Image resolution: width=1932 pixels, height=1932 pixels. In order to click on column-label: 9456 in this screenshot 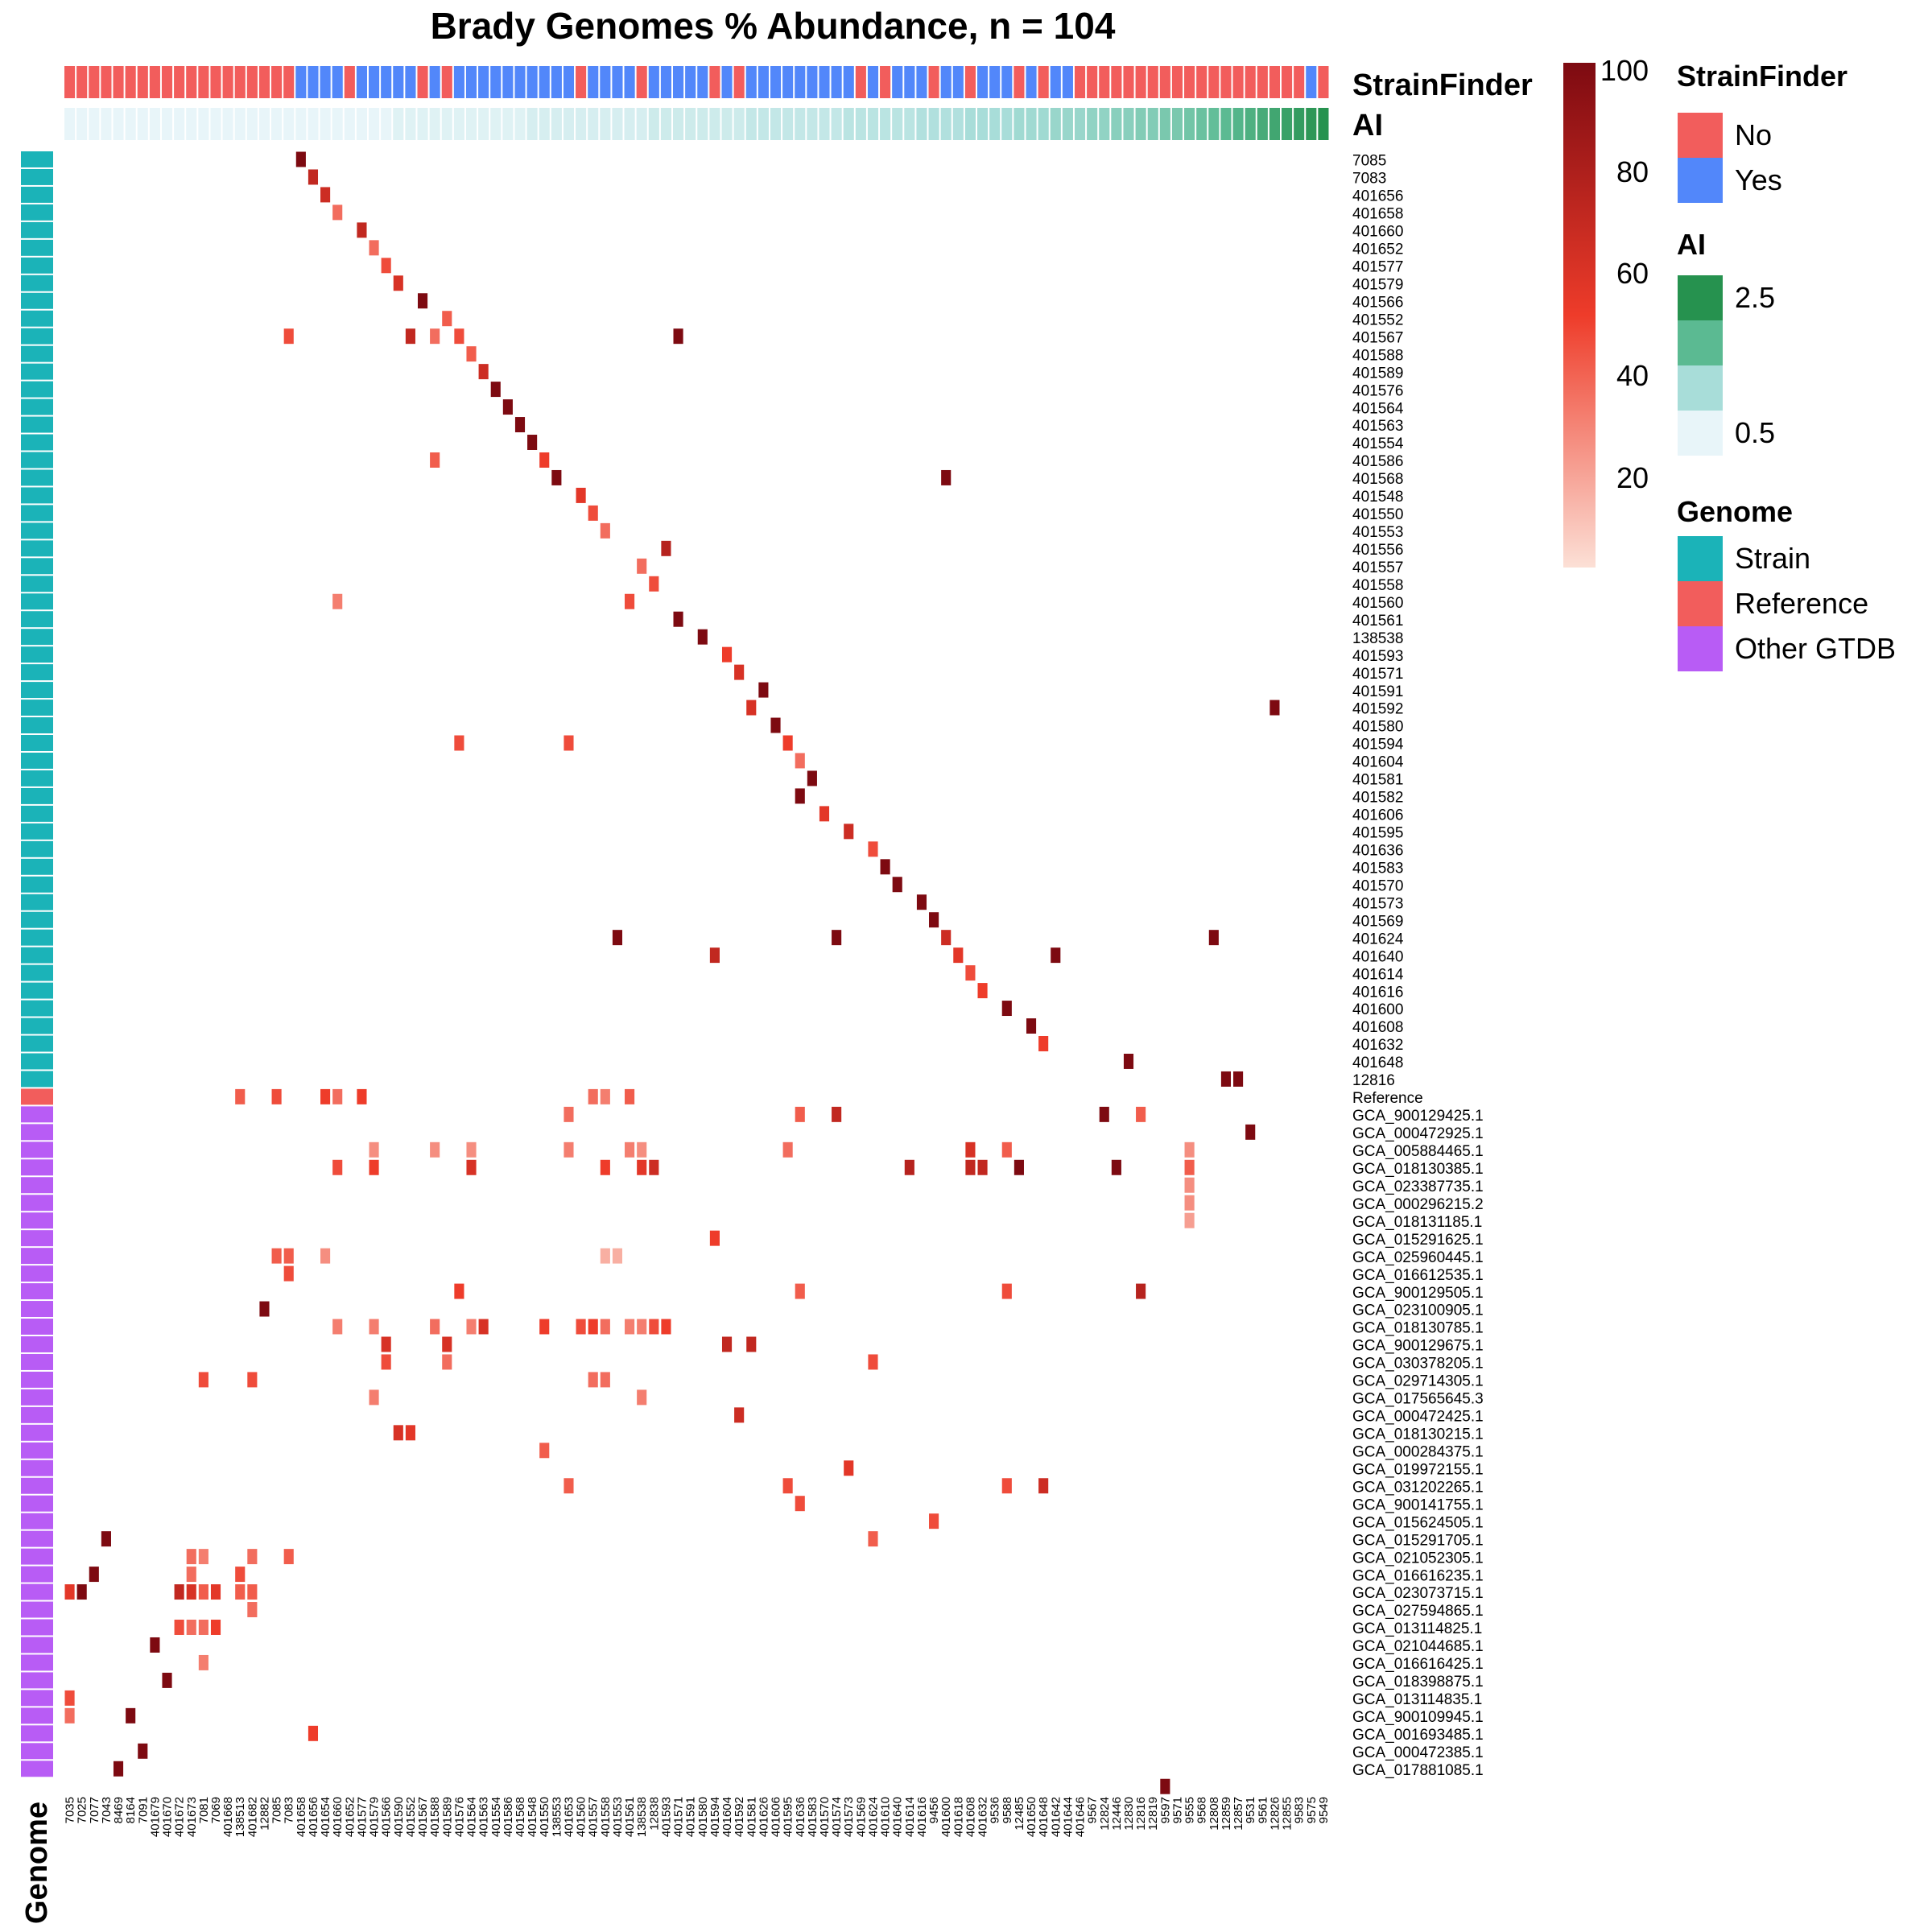, I will do `click(934, 1810)`.